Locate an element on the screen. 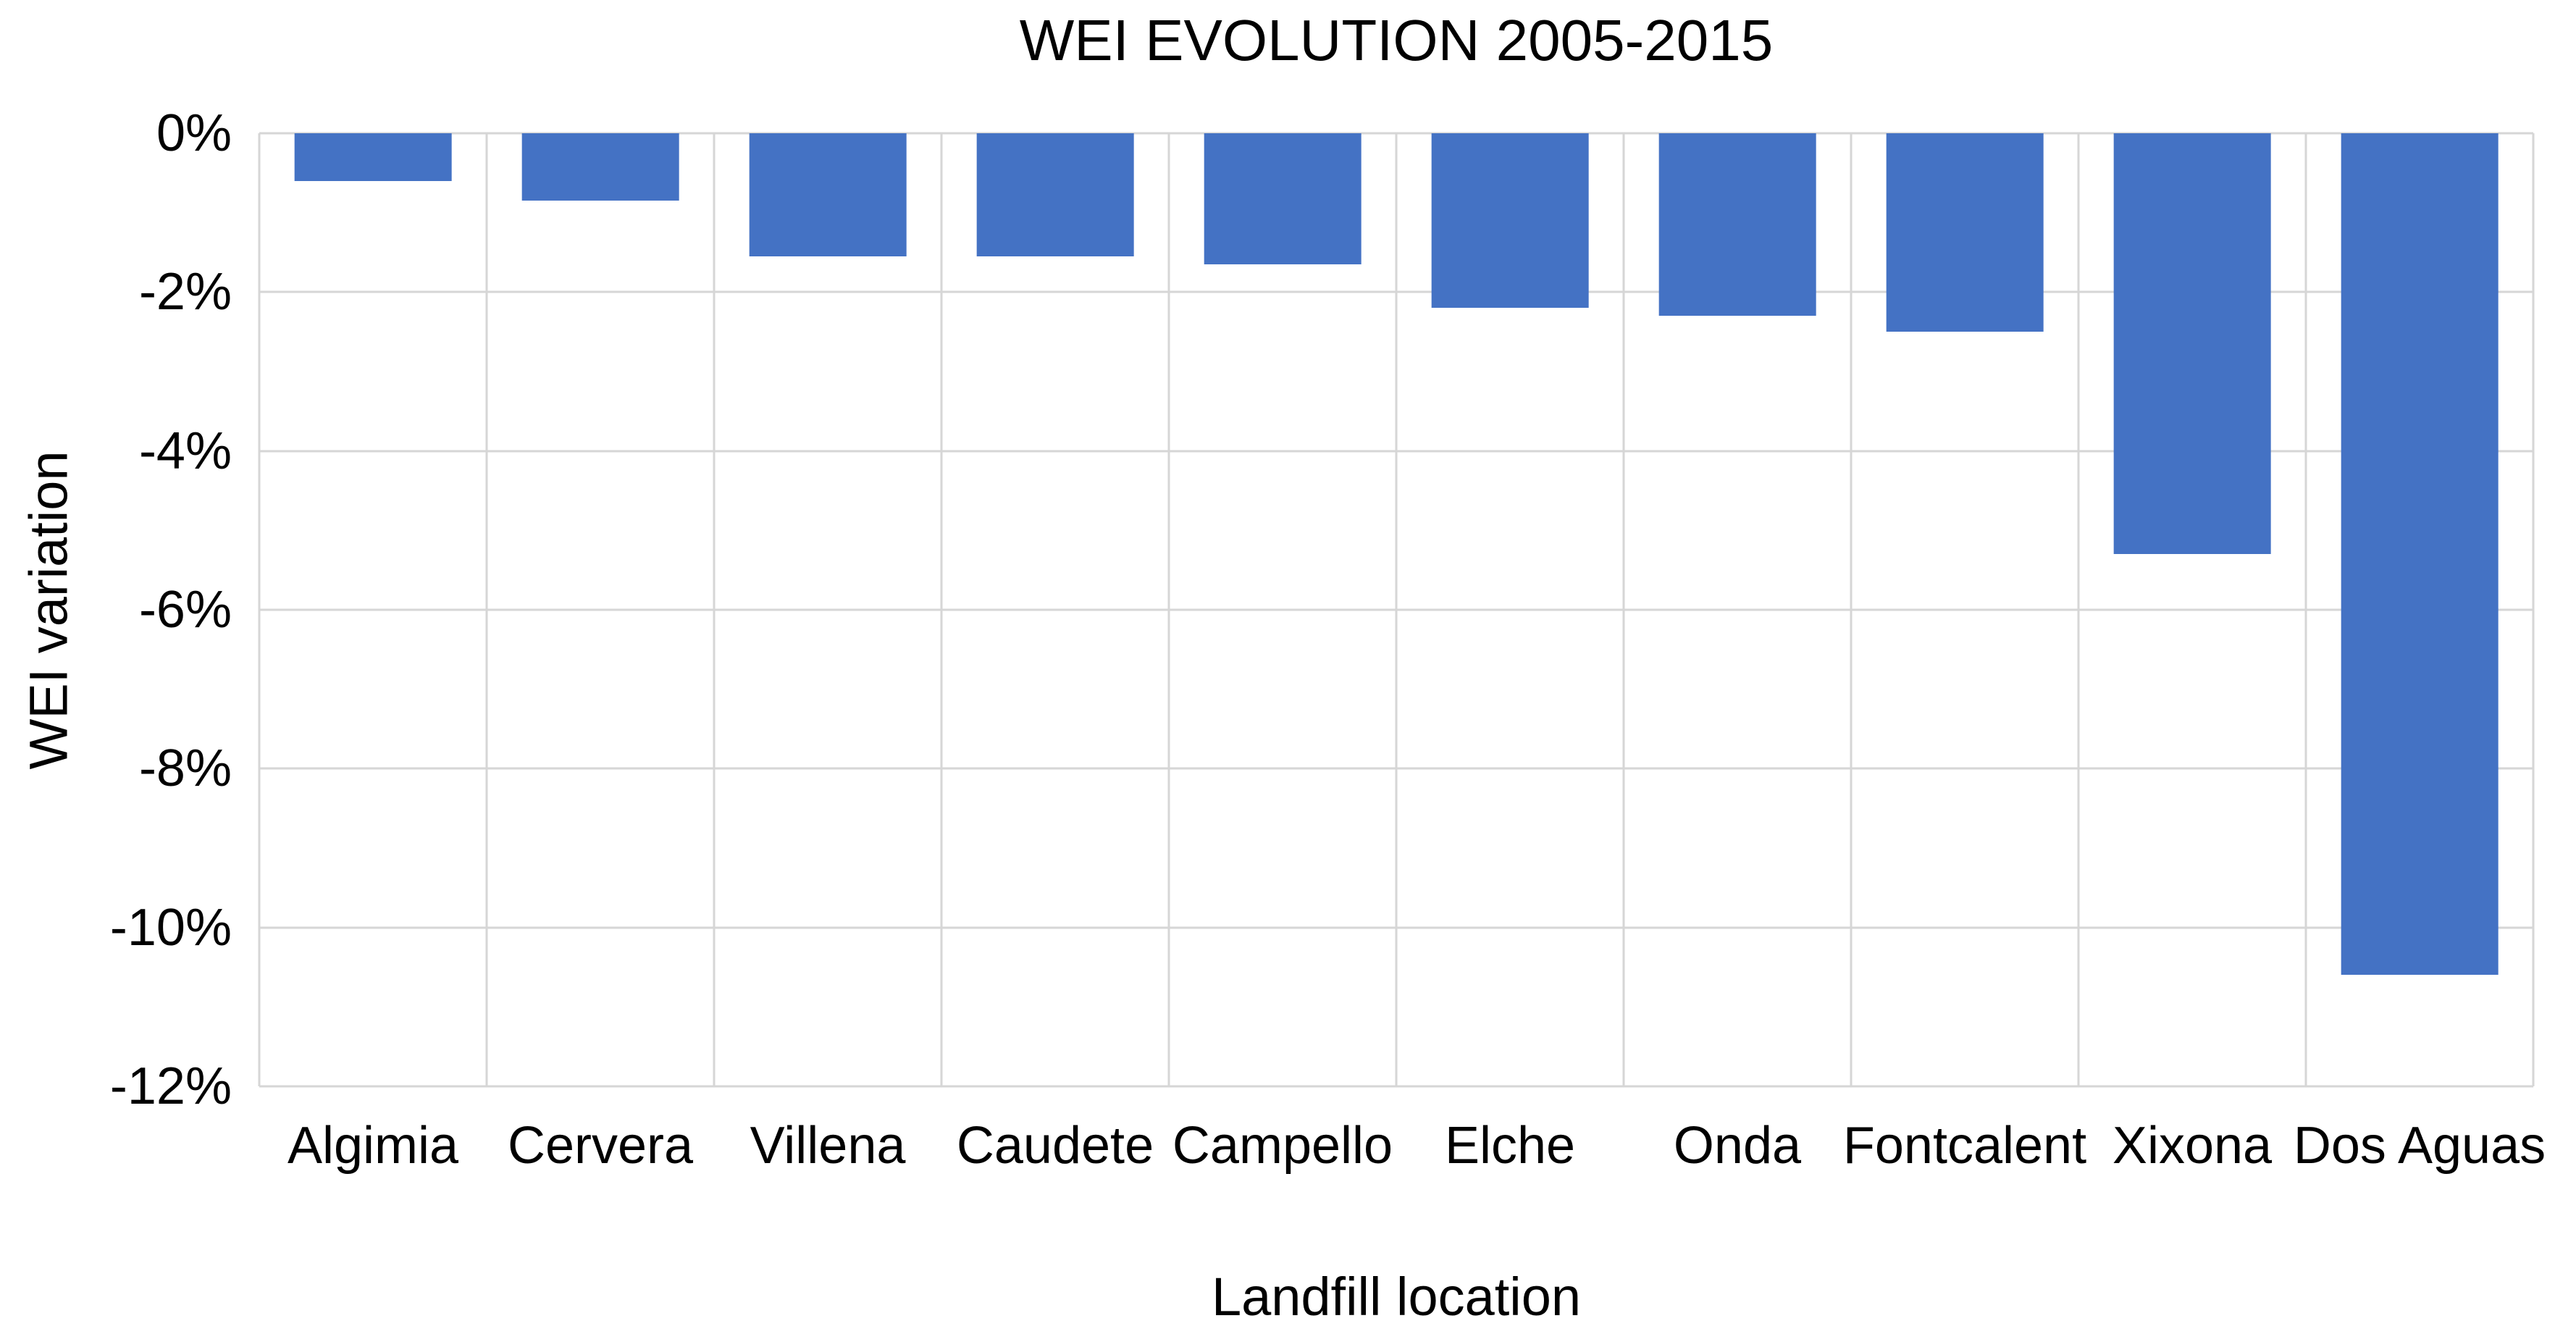 The width and height of the screenshot is (2576, 1334). x-tick-label: Fontcalent is located at coordinates (1964, 1146).